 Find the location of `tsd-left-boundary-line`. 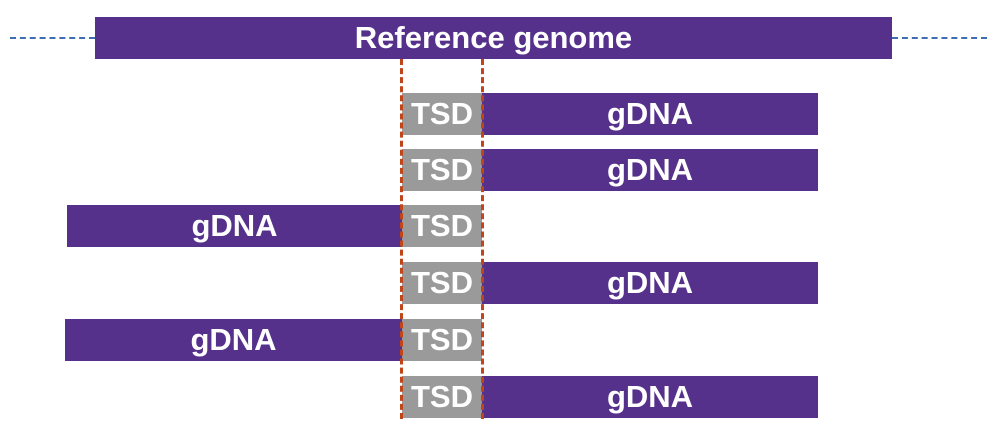

tsd-left-boundary-line is located at coordinates (401, 239).